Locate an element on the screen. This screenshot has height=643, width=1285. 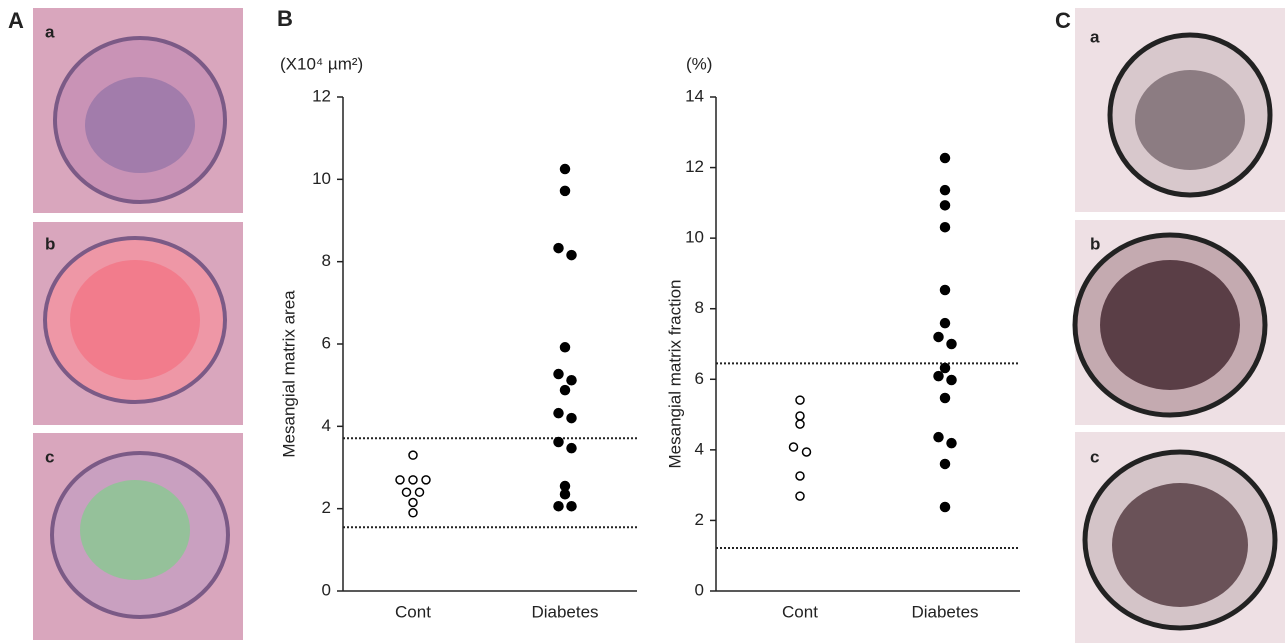
y-tick-label: 14 is located at coordinates (694, 95).